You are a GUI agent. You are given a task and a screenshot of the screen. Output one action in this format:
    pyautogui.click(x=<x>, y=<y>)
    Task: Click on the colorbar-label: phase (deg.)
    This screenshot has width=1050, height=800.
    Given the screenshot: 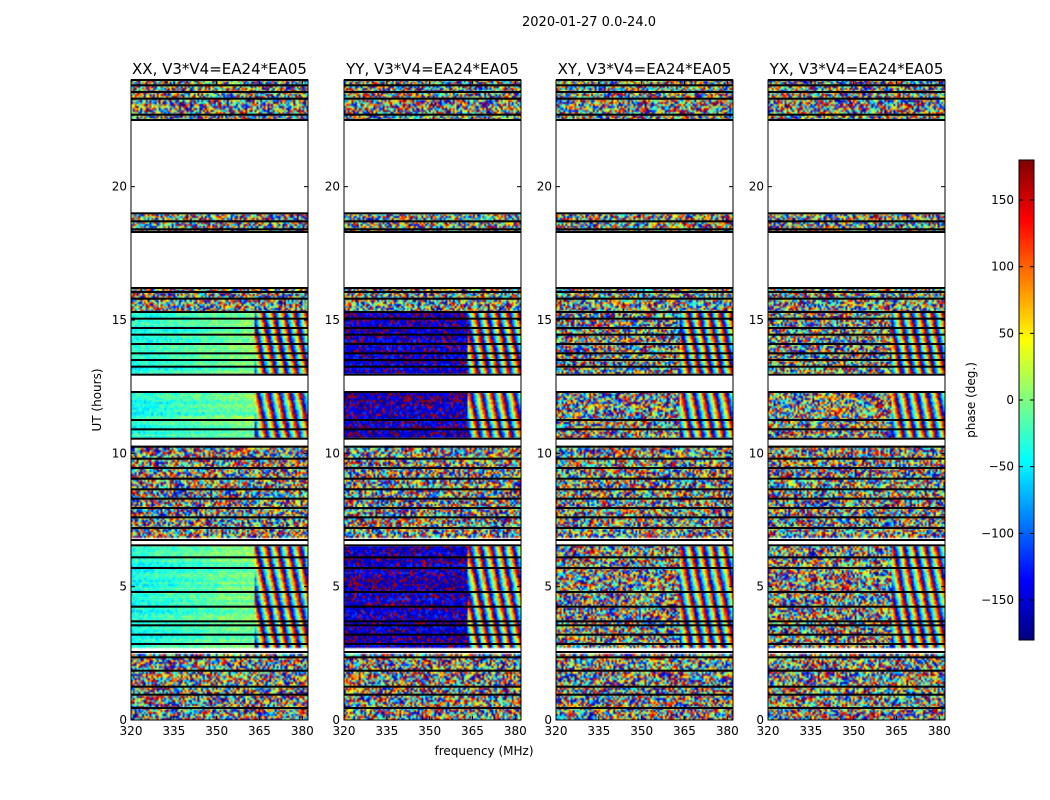 What is the action you would take?
    pyautogui.click(x=971, y=400)
    